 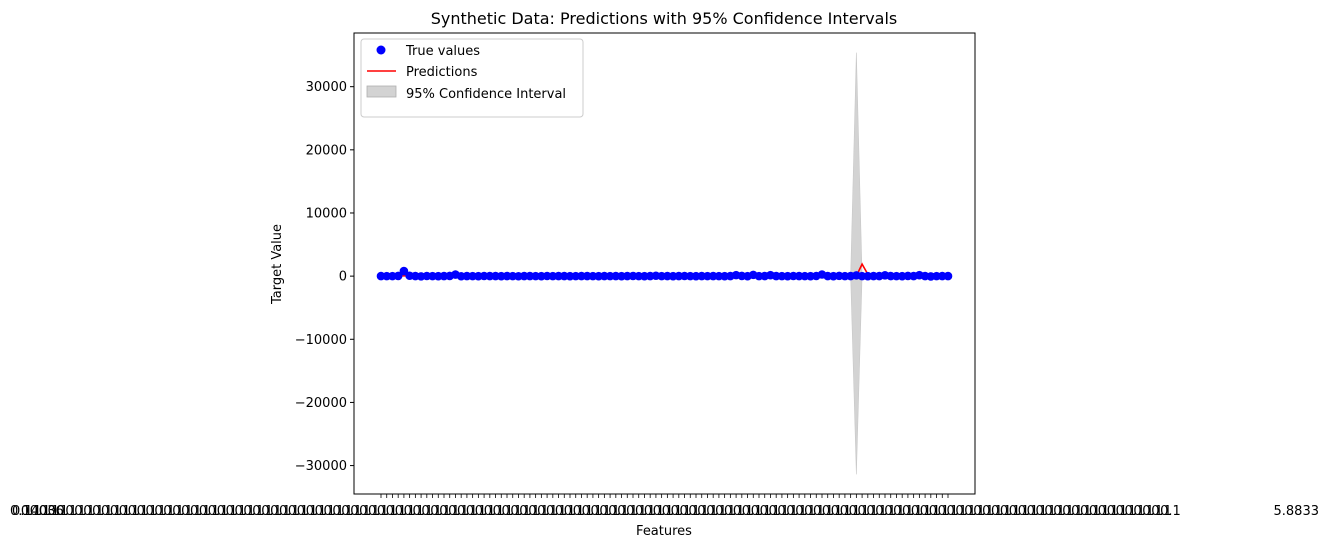 What do you see at coordinates (442, 72) in the screenshot?
I see `legend-label-predictions: Predictions` at bounding box center [442, 72].